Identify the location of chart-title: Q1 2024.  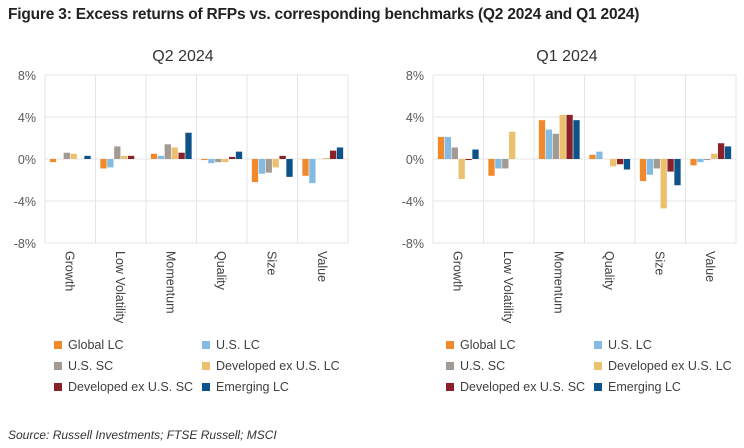
(566, 56).